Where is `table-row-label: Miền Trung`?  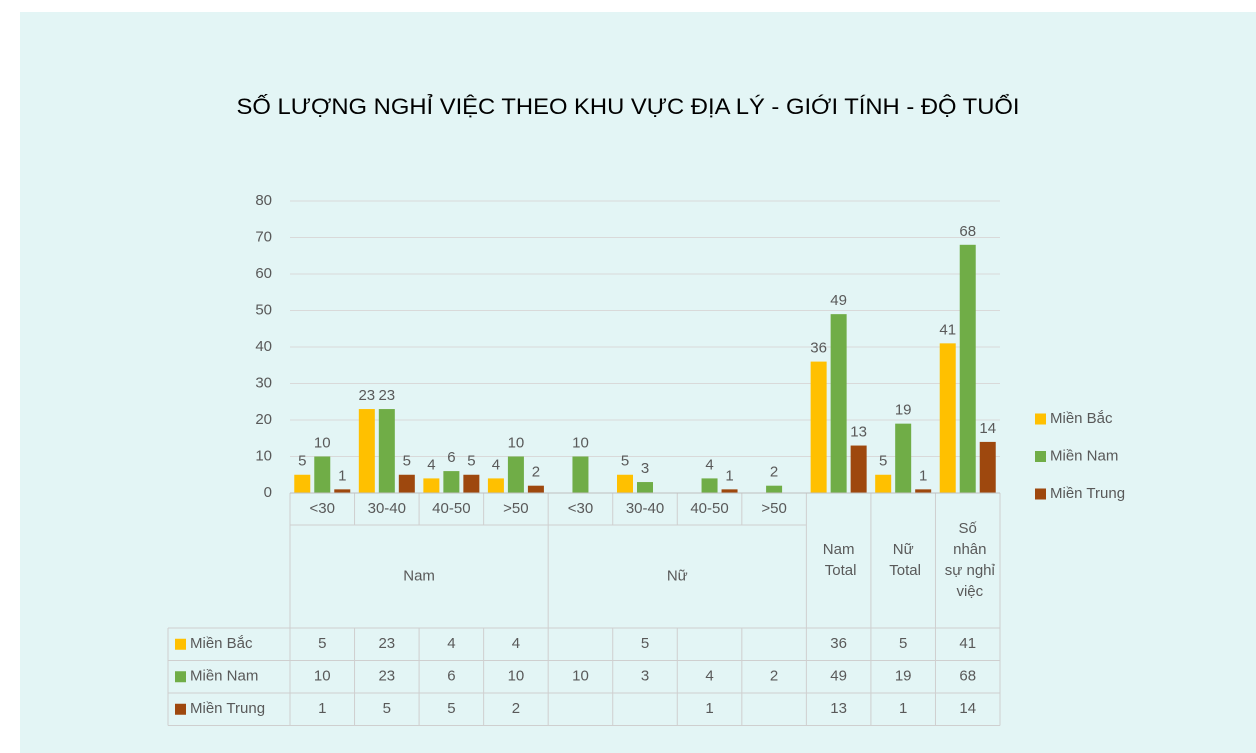 table-row-label: Miền Trung is located at coordinates (227, 708).